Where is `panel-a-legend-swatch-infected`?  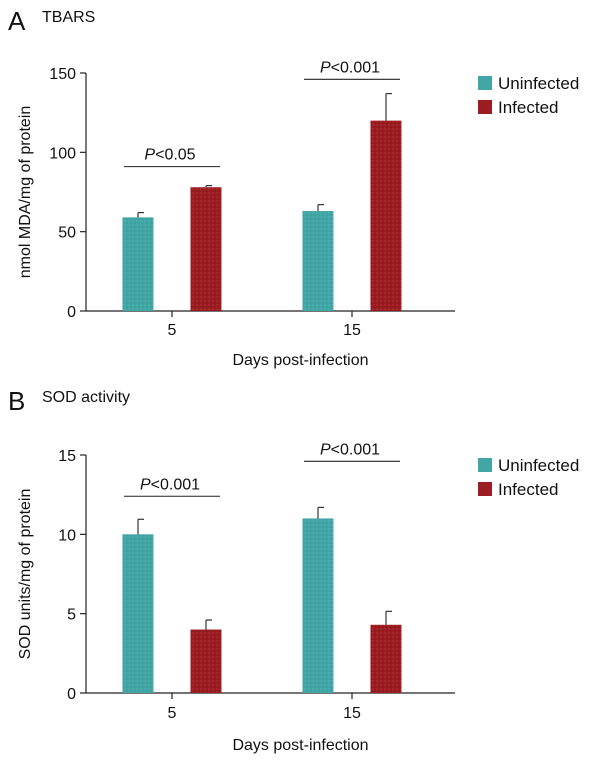
panel-a-legend-swatch-infected is located at coordinates (485, 107).